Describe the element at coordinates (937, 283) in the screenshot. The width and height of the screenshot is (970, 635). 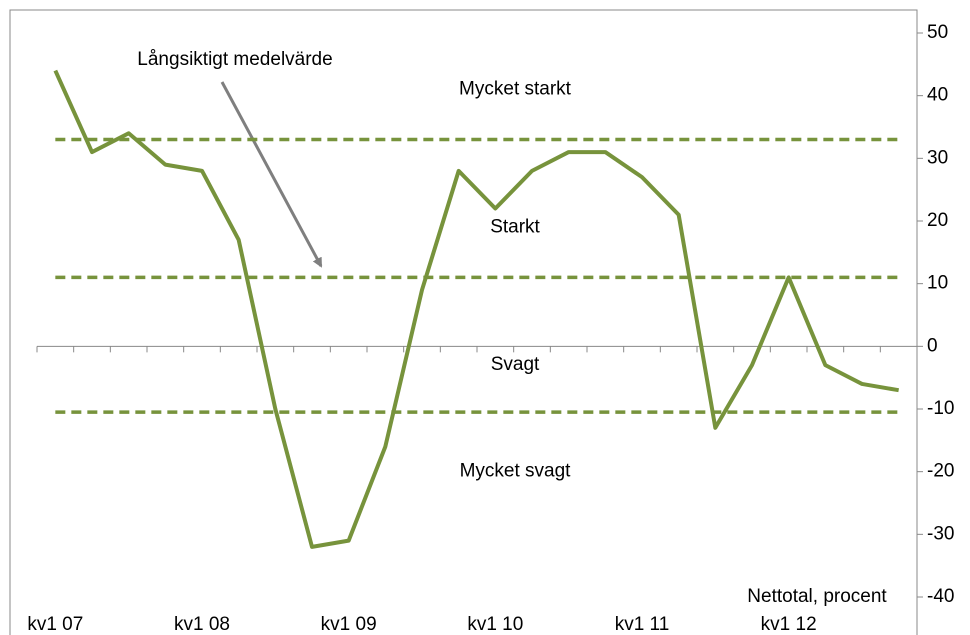
I see `y-tick-label: 10` at that location.